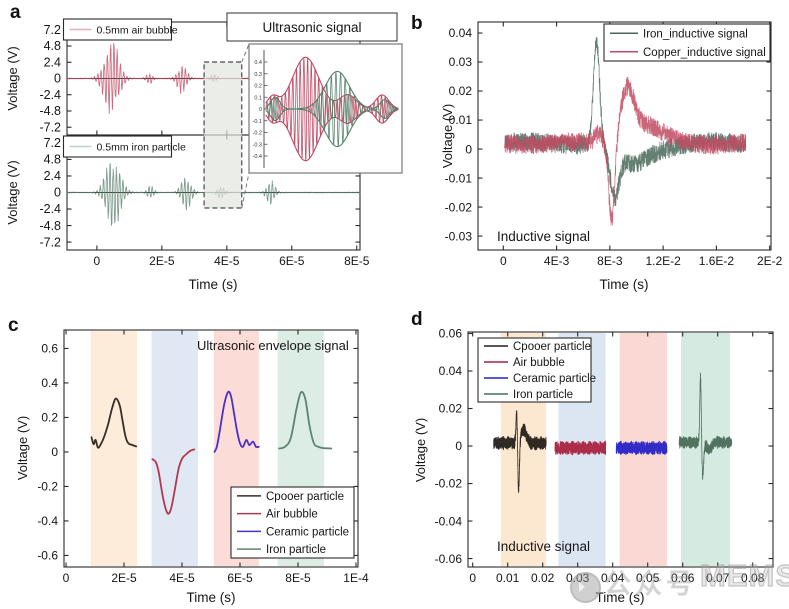 The image size is (789, 609). What do you see at coordinates (449, 559) in the screenshot?
I see `y-tick-label: -0.06` at bounding box center [449, 559].